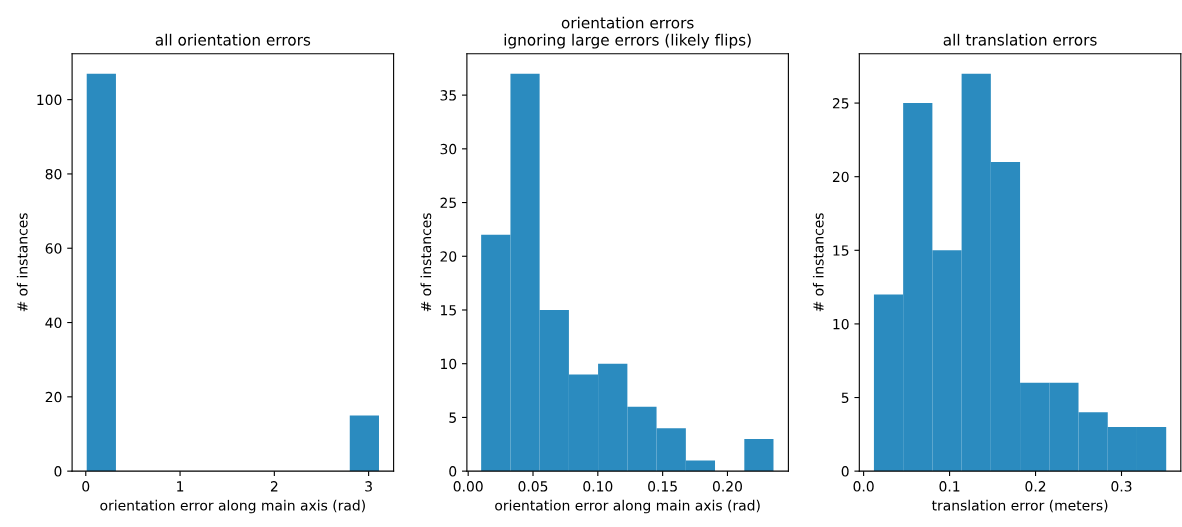  Describe the element at coordinates (468, 486) in the screenshot. I see `x-tick-label: 0.00` at that location.